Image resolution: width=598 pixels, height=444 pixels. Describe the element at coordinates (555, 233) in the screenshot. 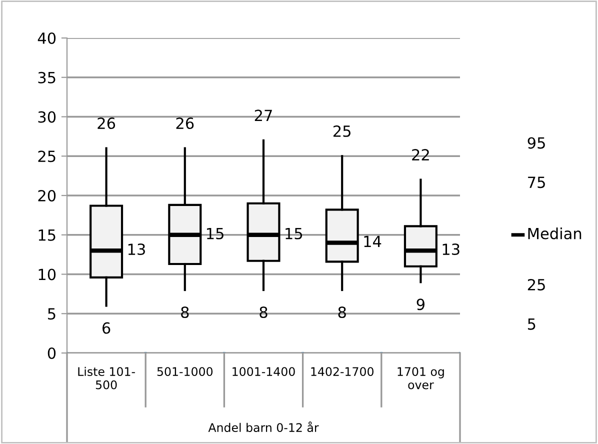

I see `text: Median` at that location.